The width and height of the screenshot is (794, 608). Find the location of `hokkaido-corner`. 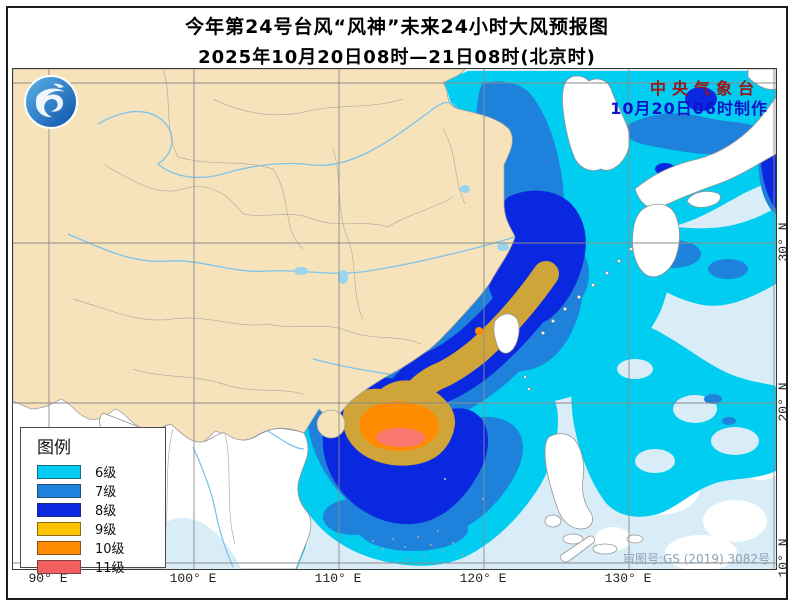

hokkaido-corner is located at coordinates (761, 79).